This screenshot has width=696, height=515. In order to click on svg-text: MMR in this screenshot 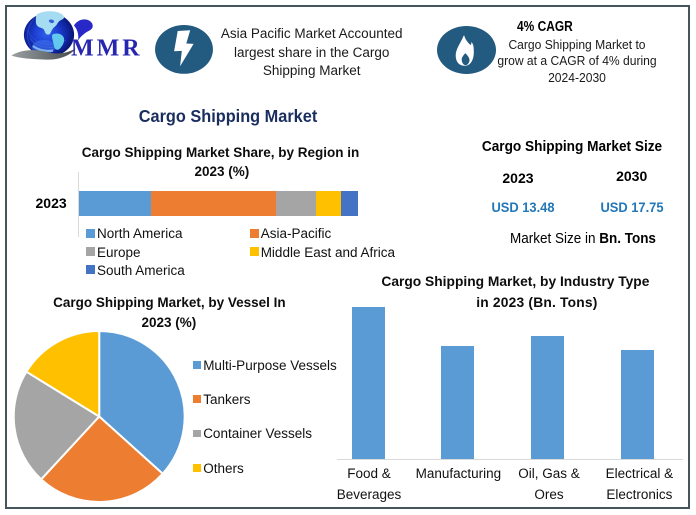, I will do `click(107, 48)`.